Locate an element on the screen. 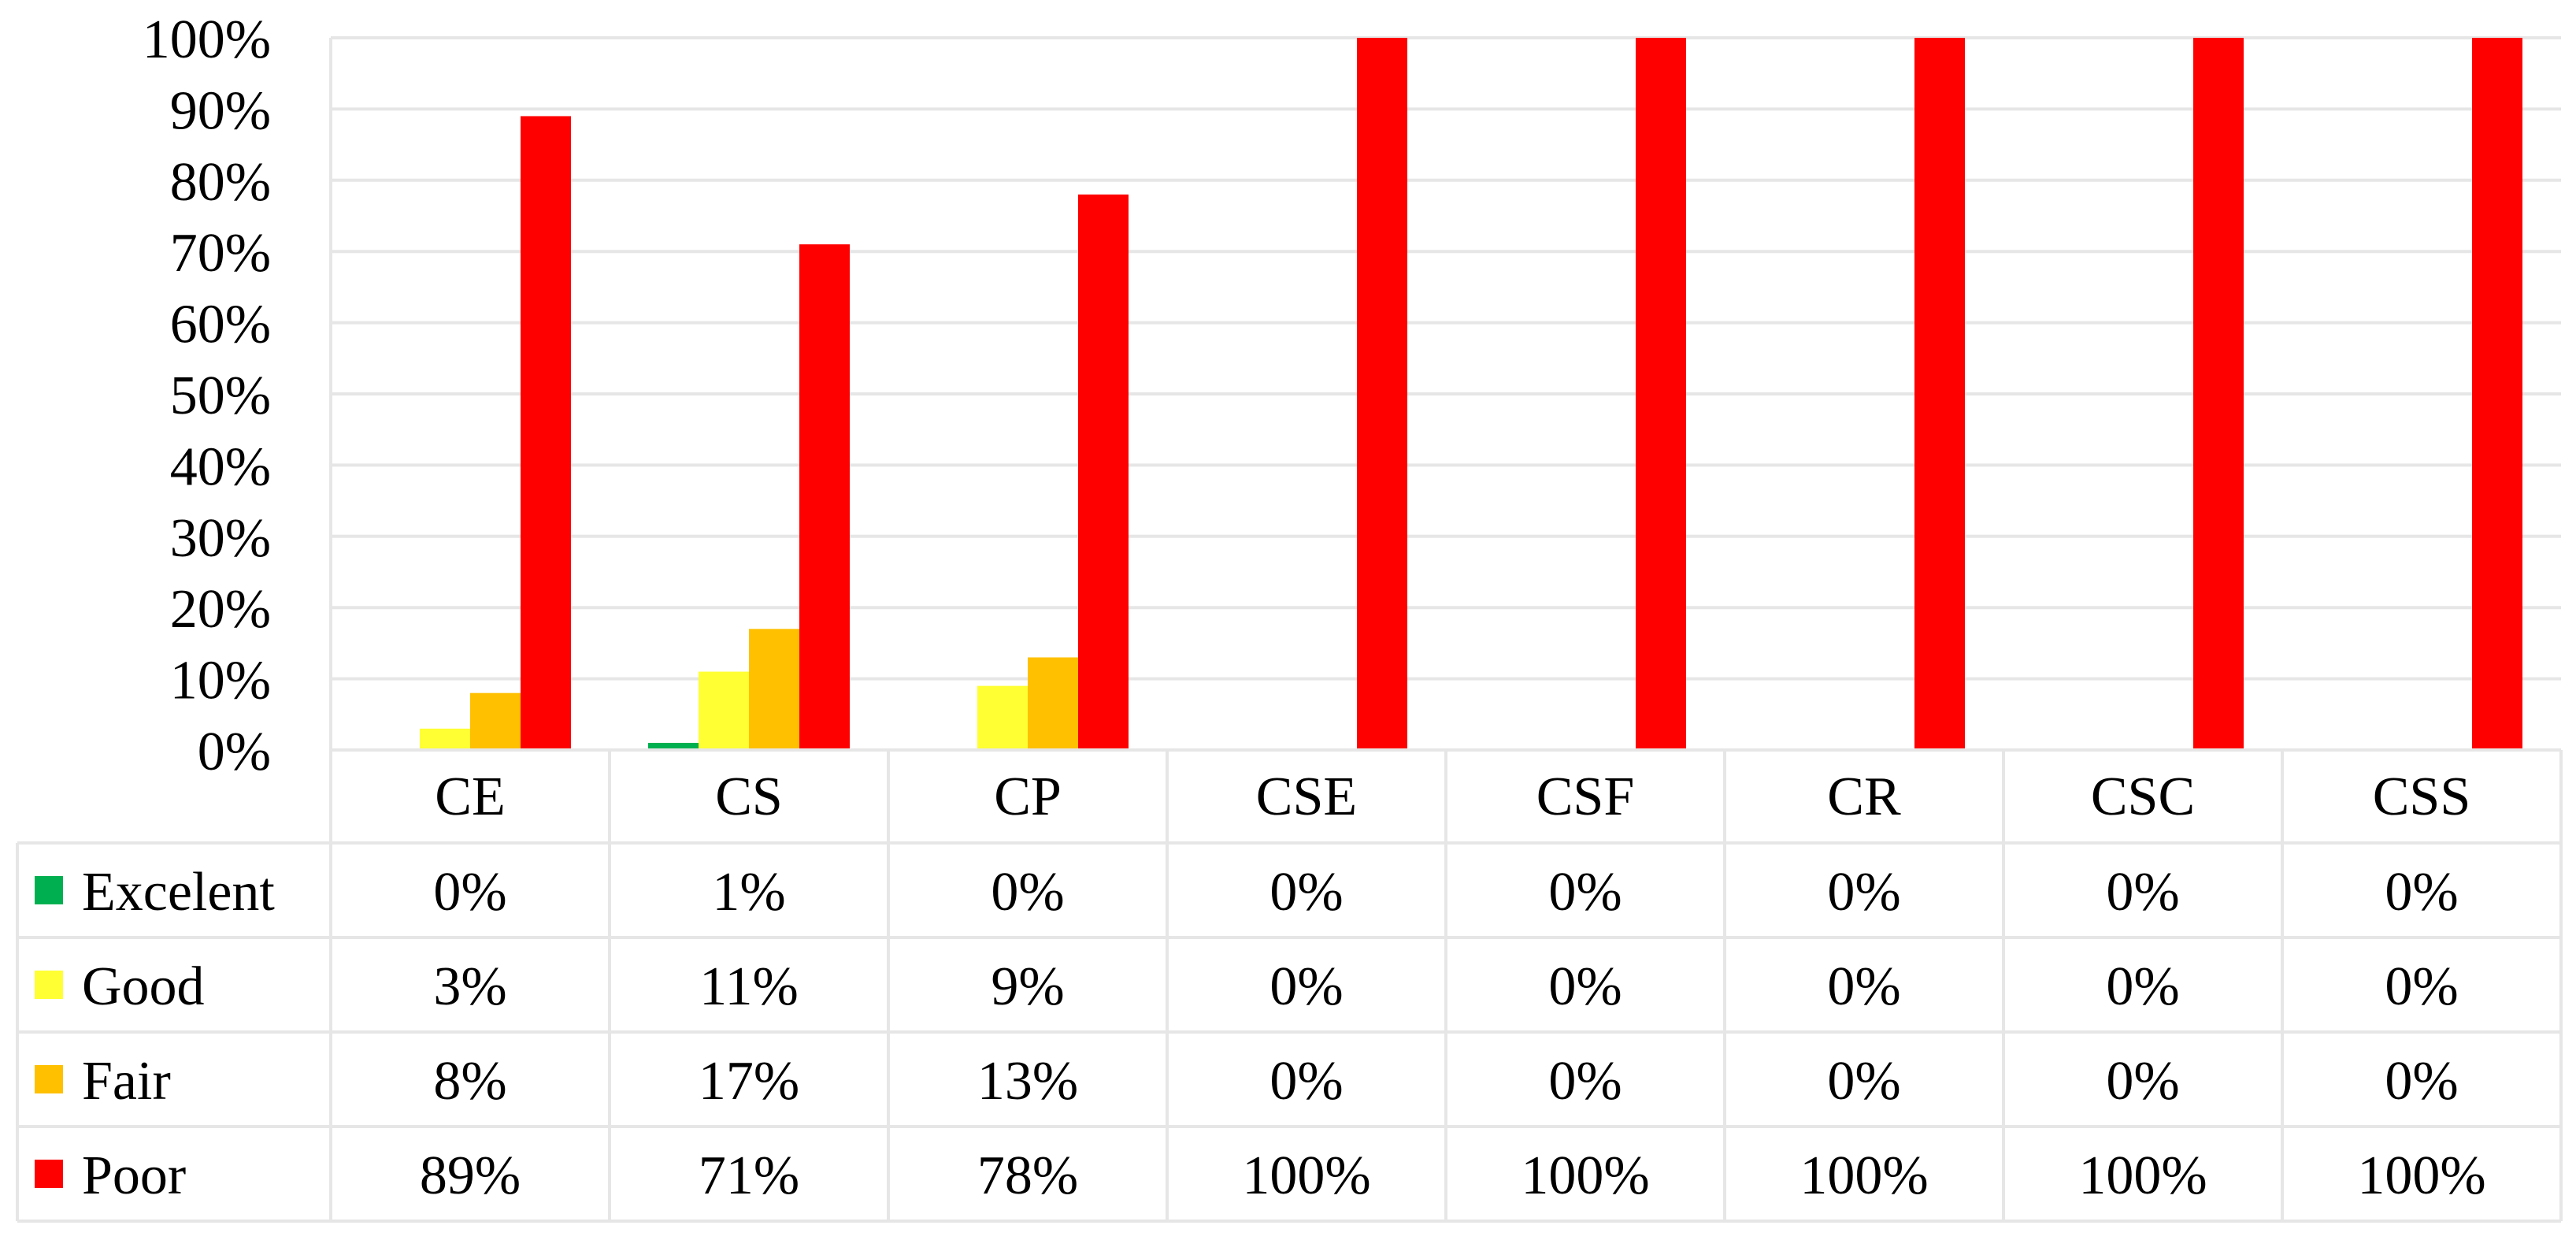 The image size is (2576, 1240). data-label: 13% is located at coordinates (1027, 1081).